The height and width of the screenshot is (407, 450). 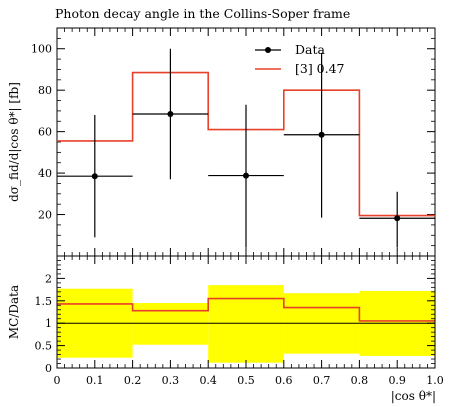 What do you see at coordinates (48, 278) in the screenshot?
I see `ratio-y-tick-label: 2` at bounding box center [48, 278].